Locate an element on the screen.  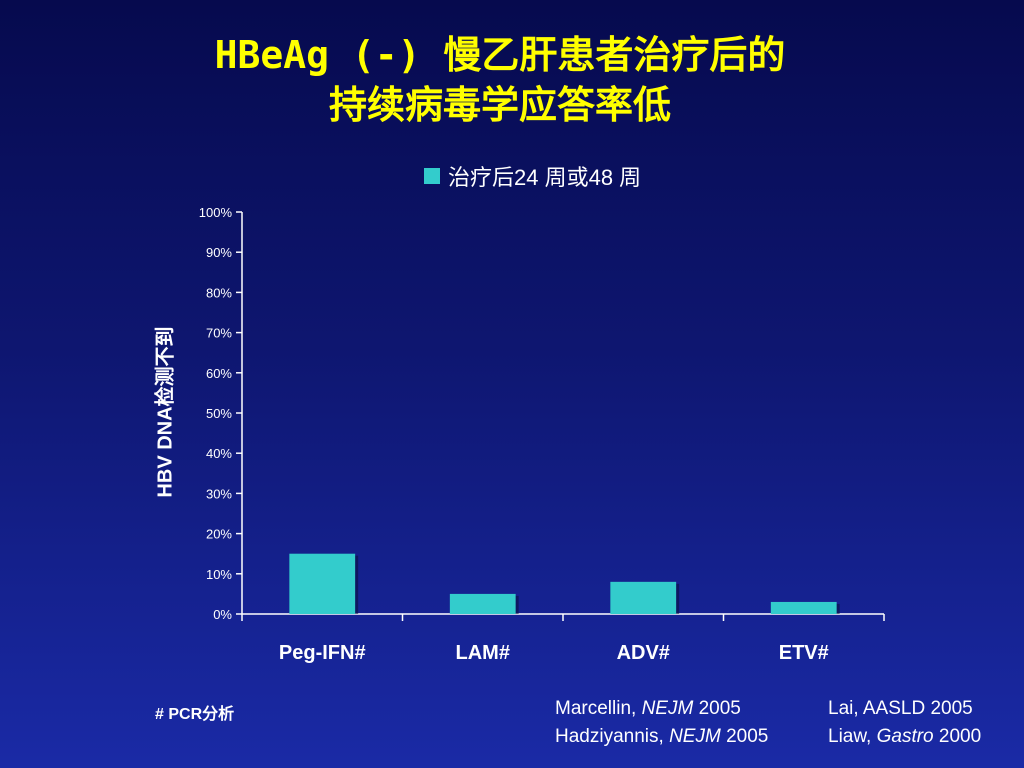
reference-1-author: Marcellin, is located at coordinates (598, 708).